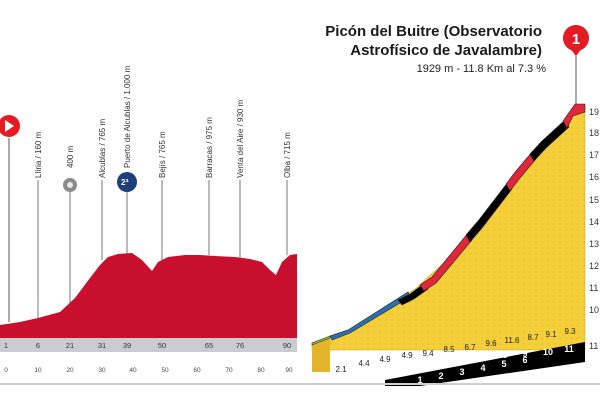  I want to click on segment-grade: 11.6, so click(513, 340).